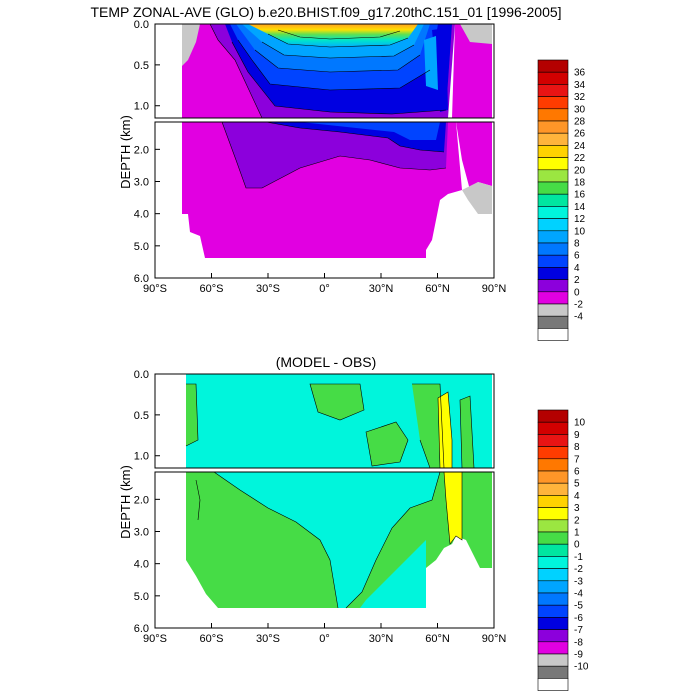 Image resolution: width=700 pixels, height=700 pixels. I want to click on top-y-axis-label: DEPTH (km), so click(125, 152).